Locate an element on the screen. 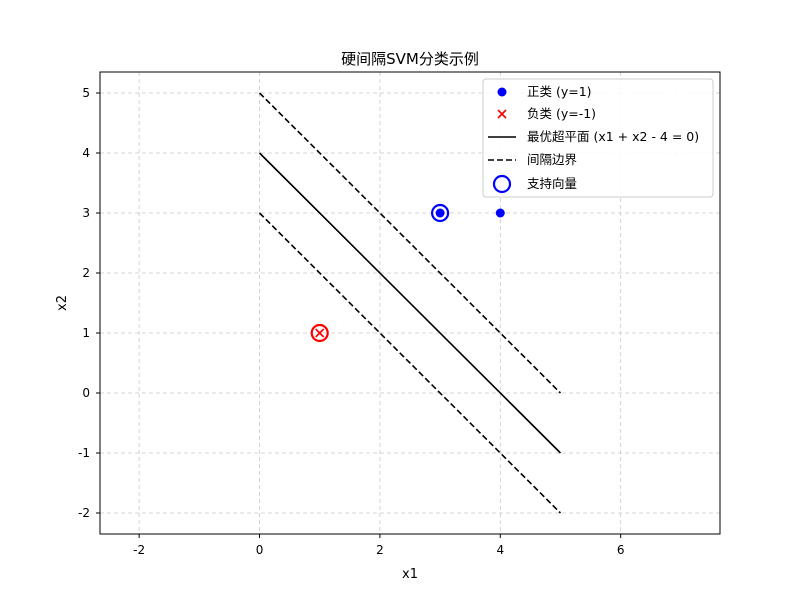 The height and width of the screenshot is (600, 800). x-tick-label: -2 is located at coordinates (139, 550).